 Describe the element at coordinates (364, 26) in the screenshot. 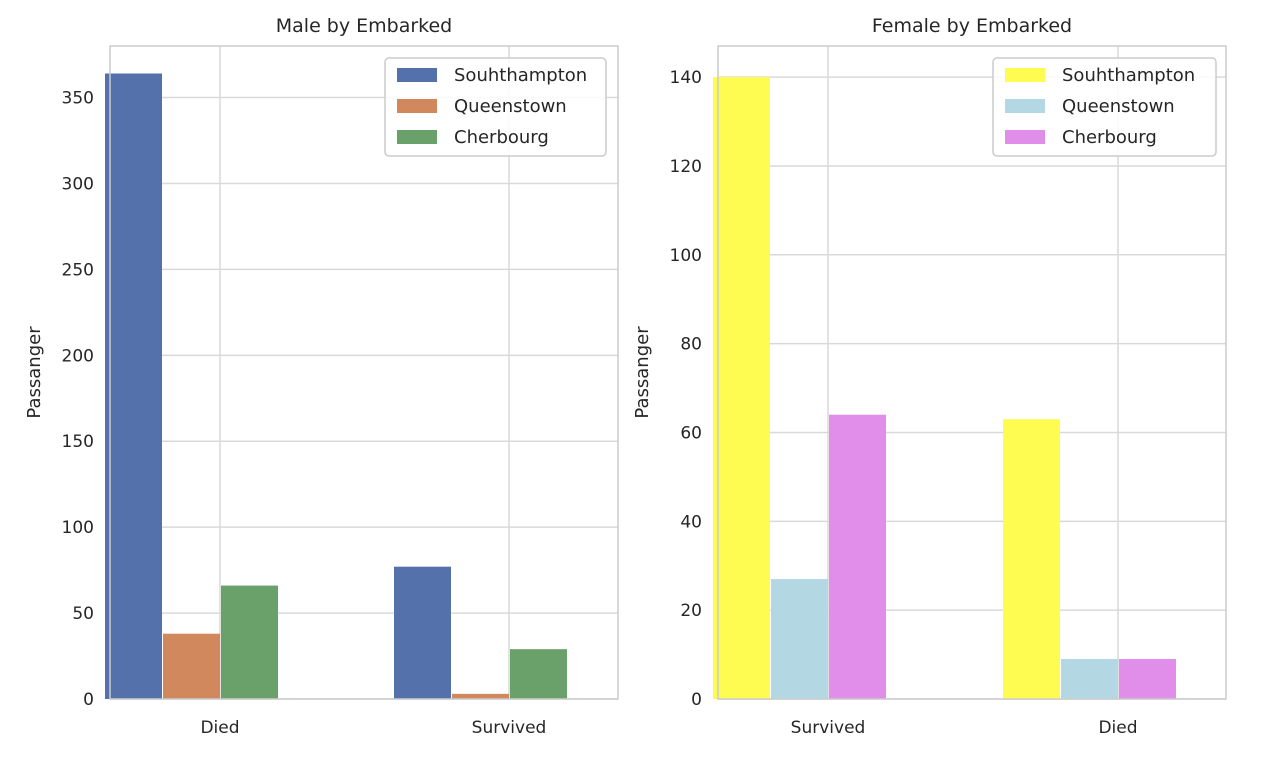

I see `chart-title: Male by Embarked` at that location.